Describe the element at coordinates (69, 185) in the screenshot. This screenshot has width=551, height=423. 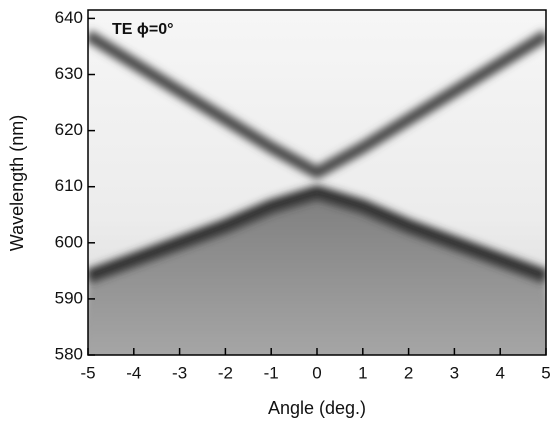
I see `y-tick-label: 610` at that location.